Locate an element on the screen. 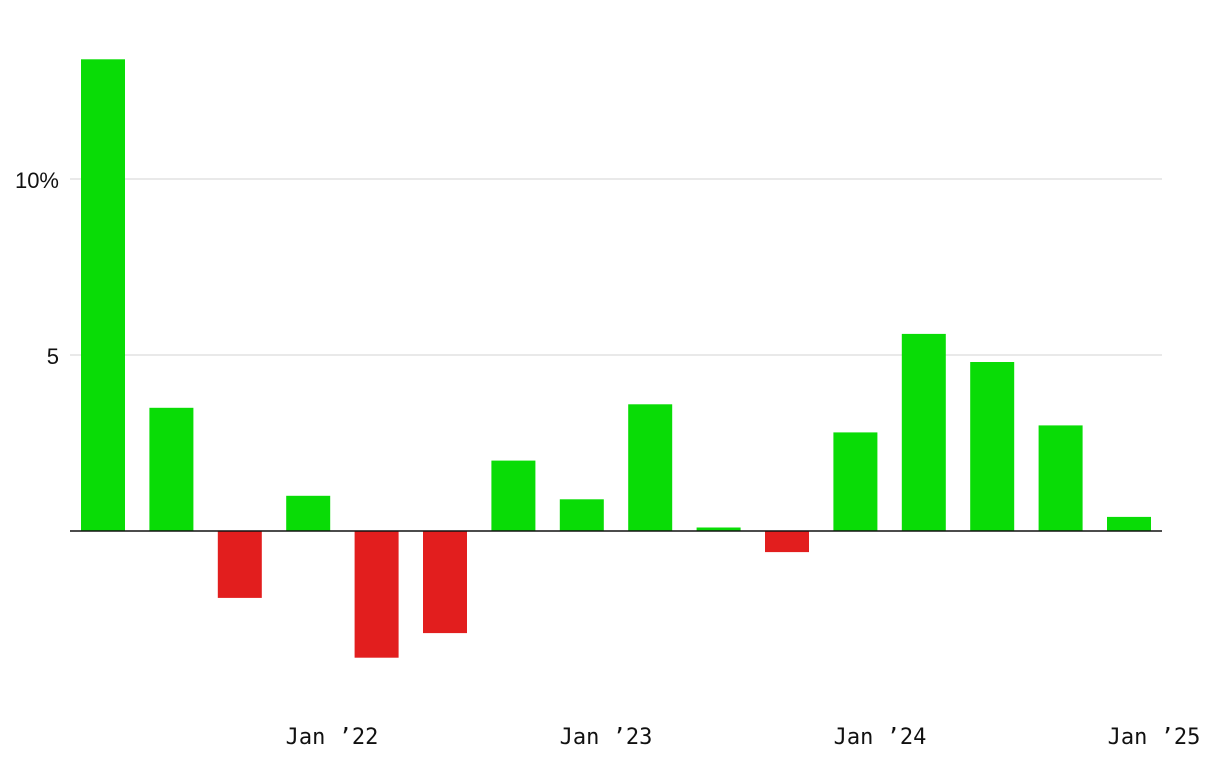  x-tick-label: Jan ’22 is located at coordinates (332, 737).